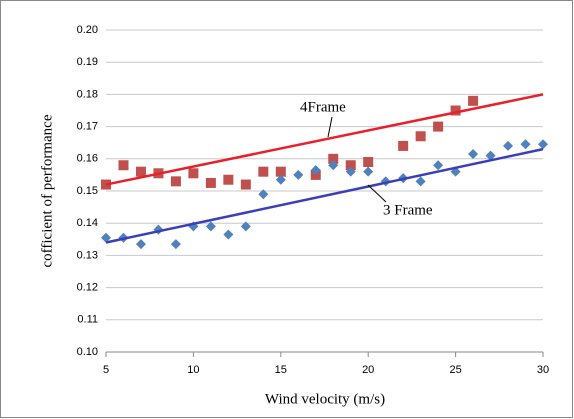 The width and height of the screenshot is (574, 419). Describe the element at coordinates (87, 320) in the screenshot. I see `y-tick-label: 0.11` at that location.